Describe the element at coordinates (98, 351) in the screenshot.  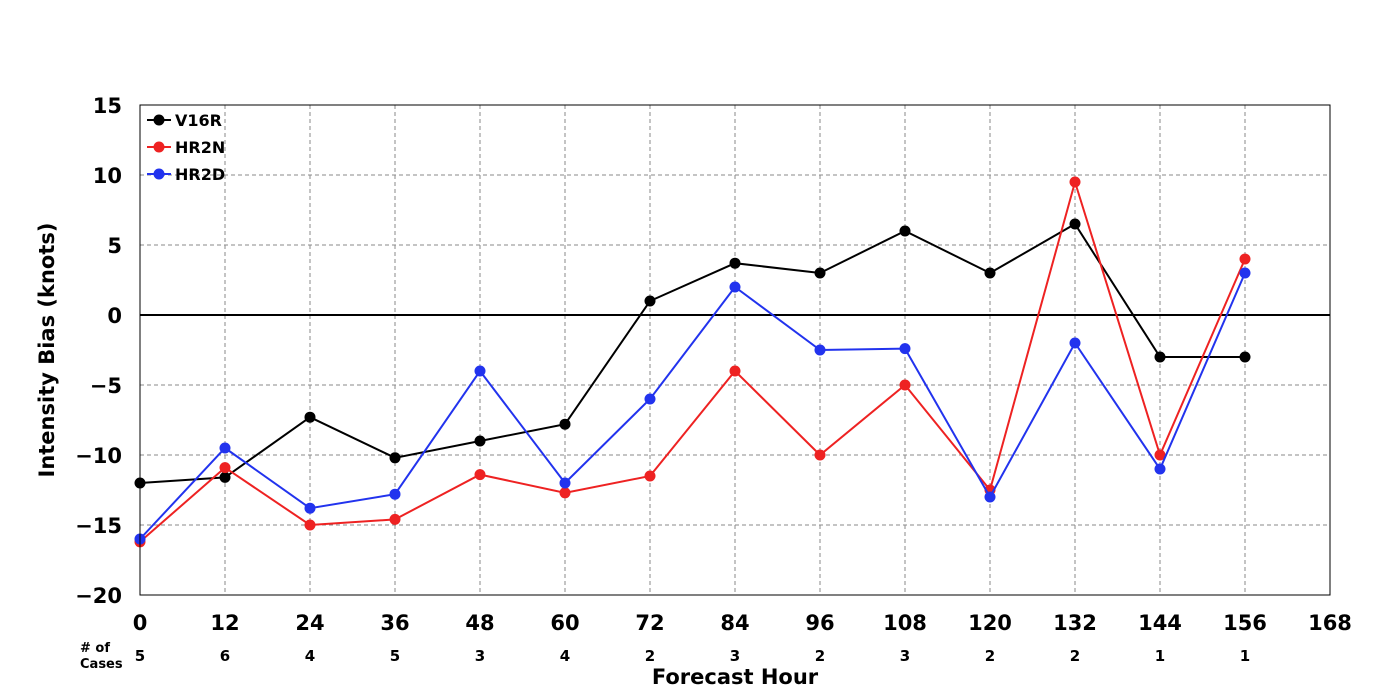
I see `y-axis-ticks: 15 10 5 0 −5 −10 −15 −20` at that location.